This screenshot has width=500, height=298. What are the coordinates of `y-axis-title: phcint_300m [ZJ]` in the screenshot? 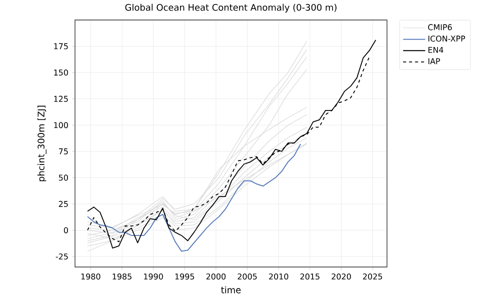 It's located at (42, 144).